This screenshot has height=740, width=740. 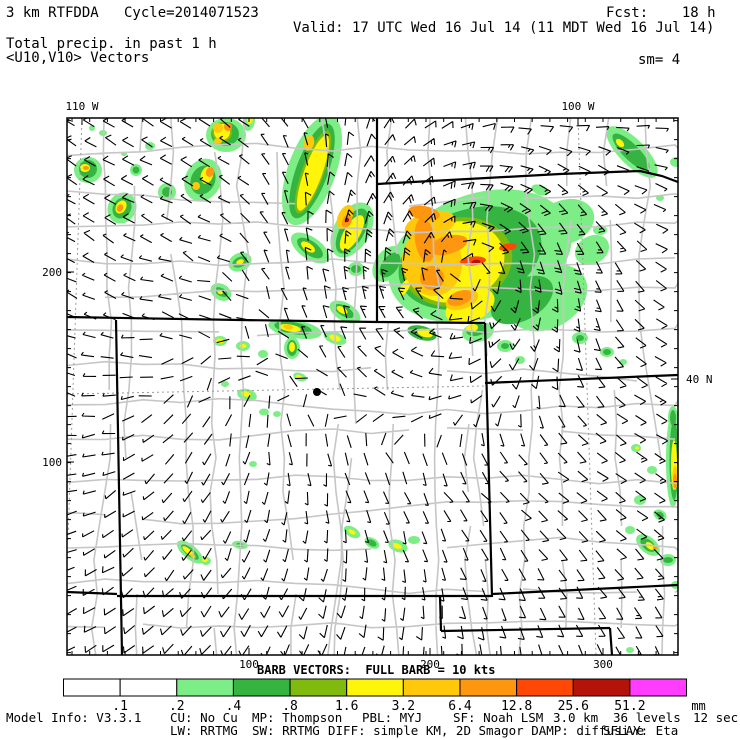 I want to click on graticule-line, so click(x=75, y=329).